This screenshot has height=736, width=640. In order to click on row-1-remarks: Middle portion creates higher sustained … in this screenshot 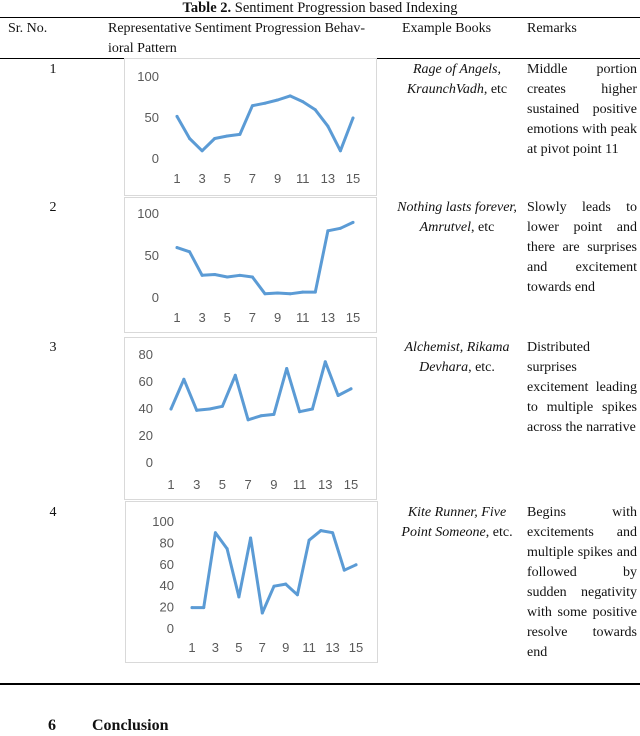, I will do `click(582, 109)`.